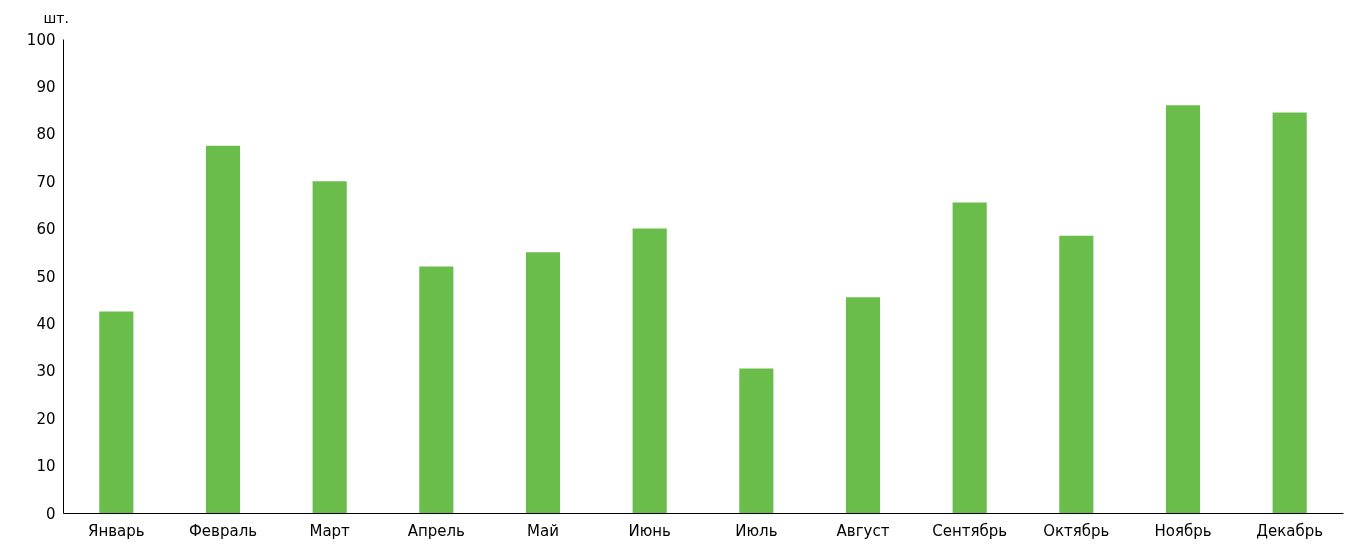 The height and width of the screenshot is (551, 1363). Describe the element at coordinates (56, 17) in the screenshot. I see `y-axis-title: шт.` at that location.